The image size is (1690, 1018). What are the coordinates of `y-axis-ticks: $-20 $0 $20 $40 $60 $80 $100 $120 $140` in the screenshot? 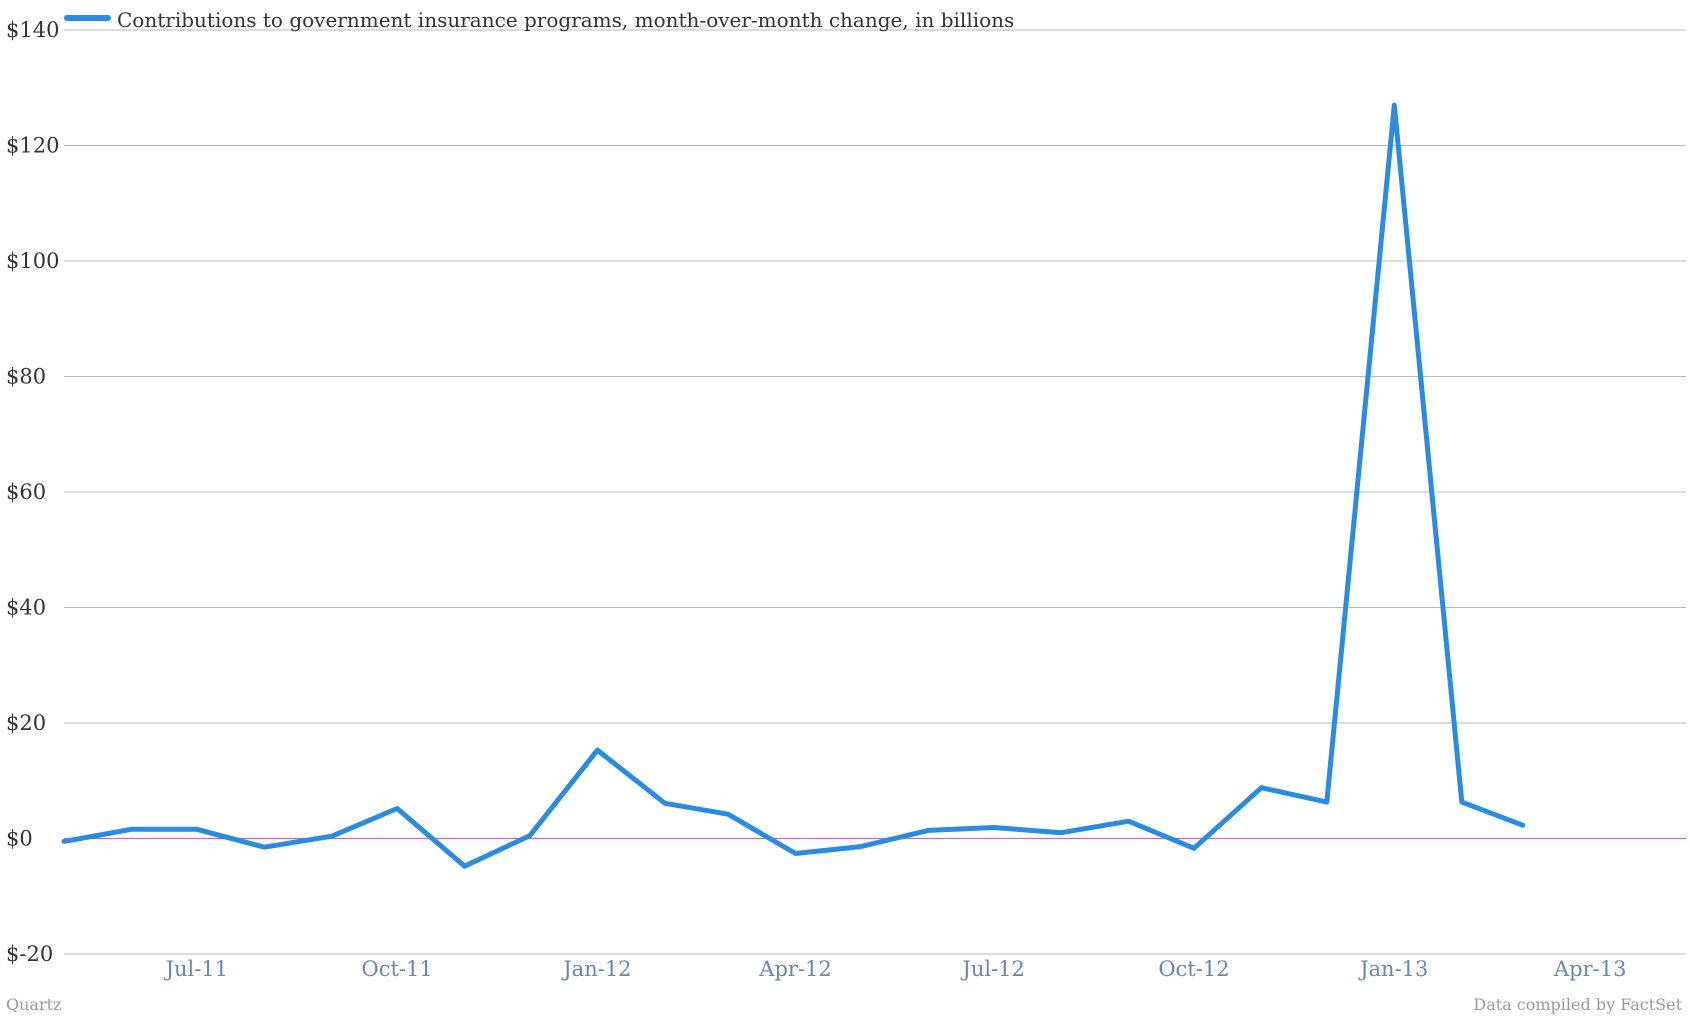 It's located at (32, 492).